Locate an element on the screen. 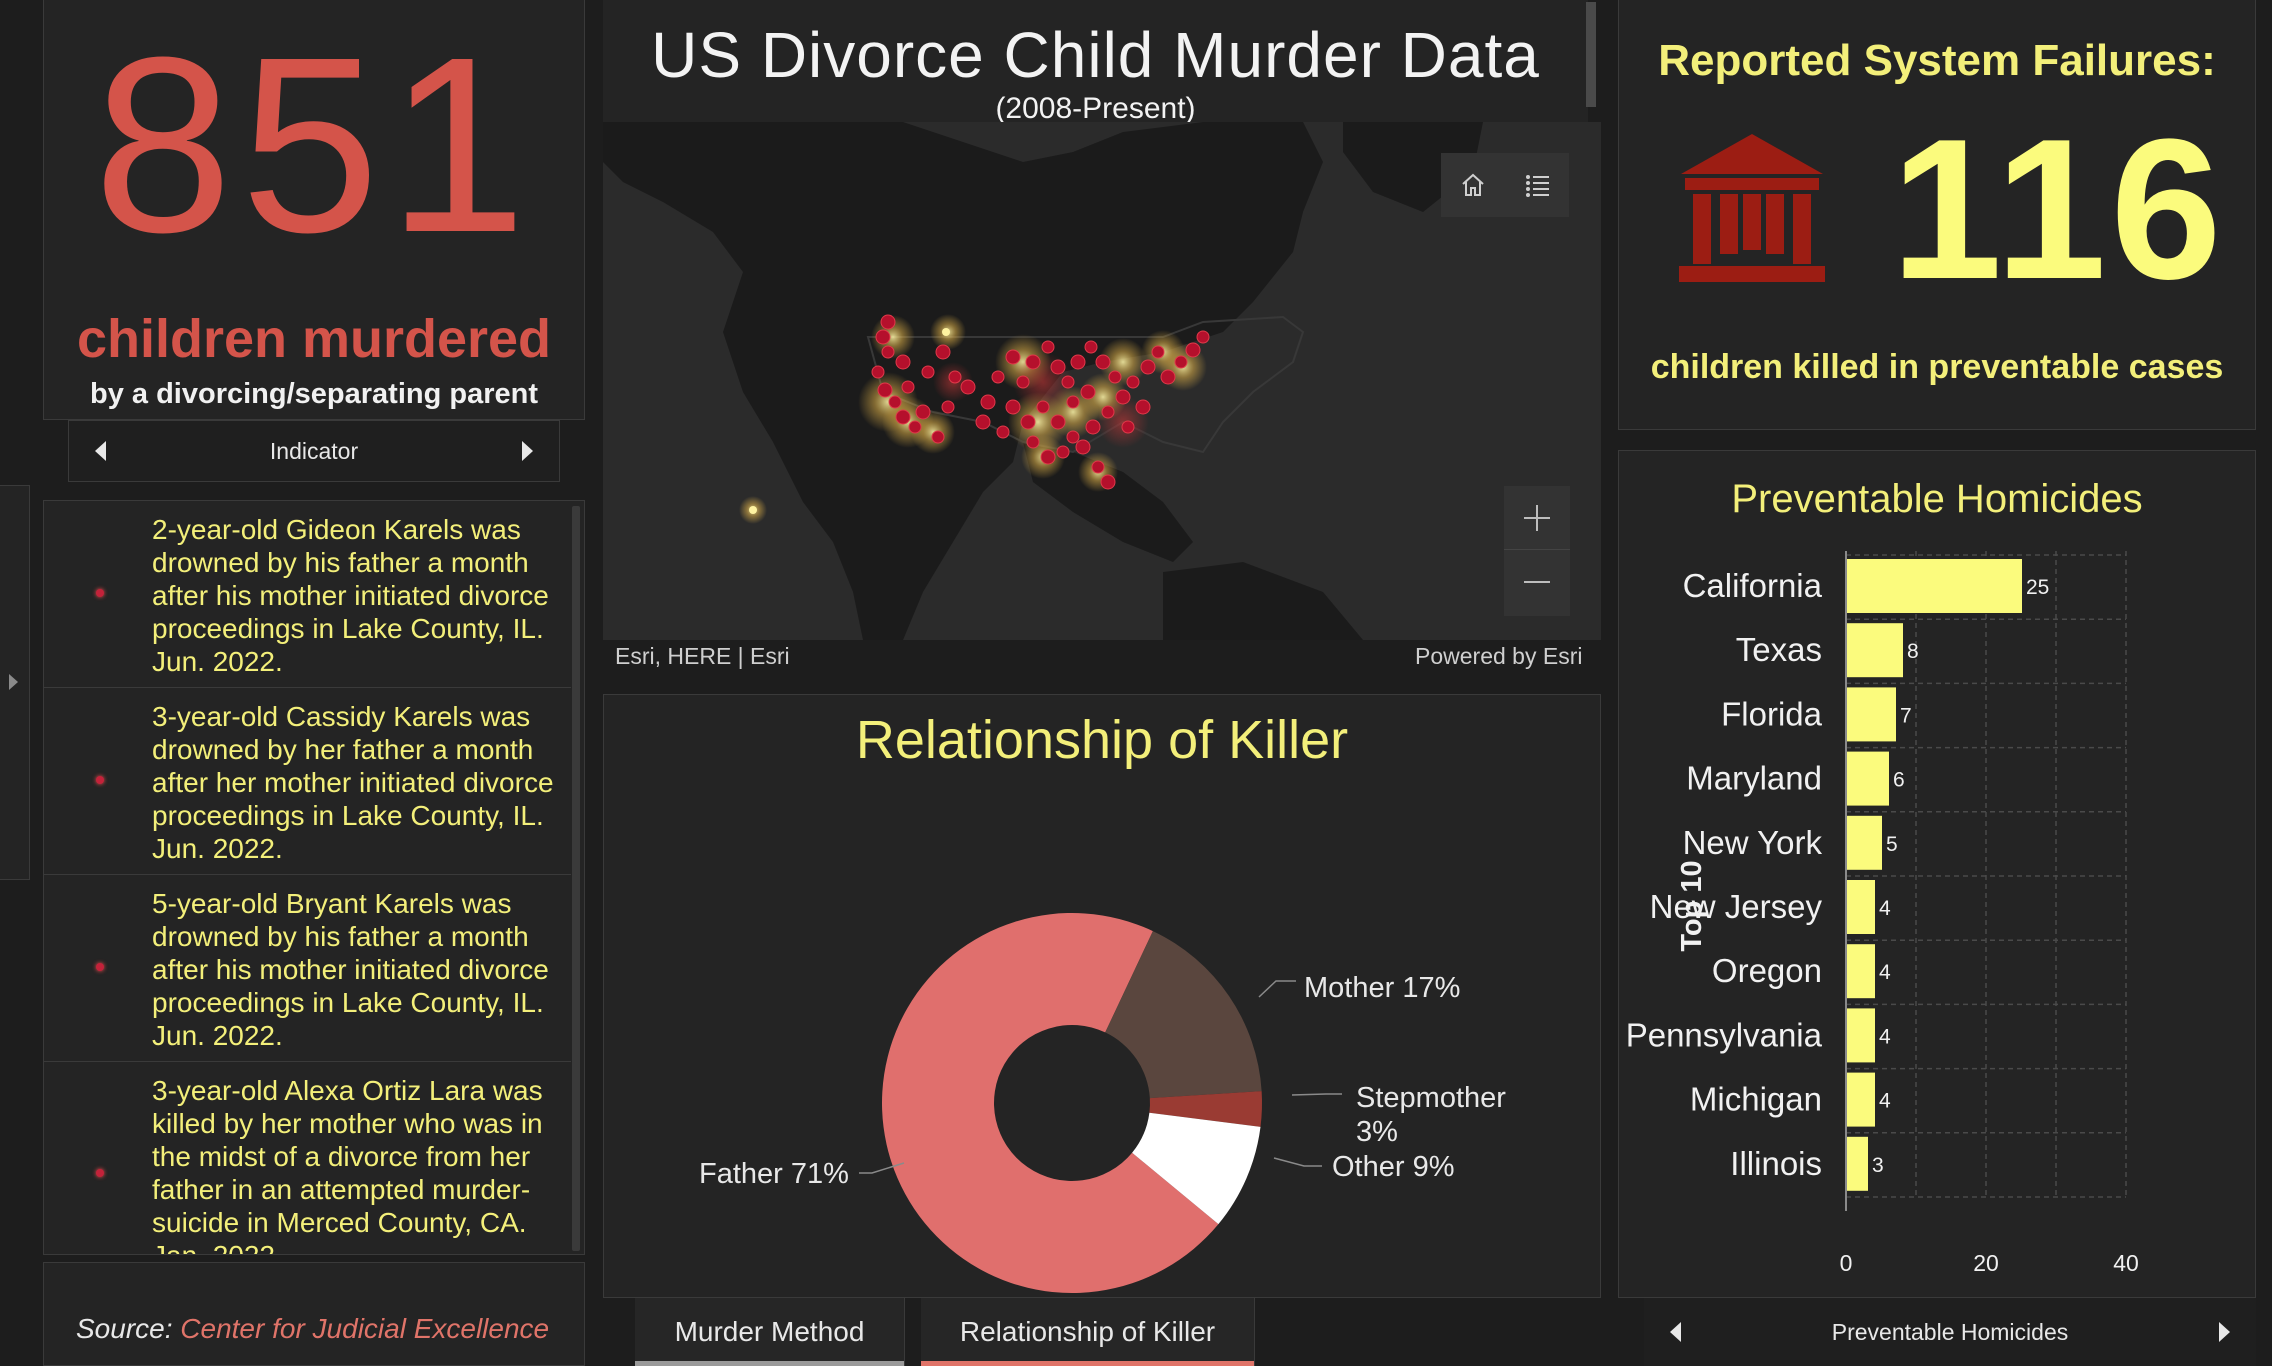 The image size is (2272, 1366). bar-florida is located at coordinates (1871, 714).